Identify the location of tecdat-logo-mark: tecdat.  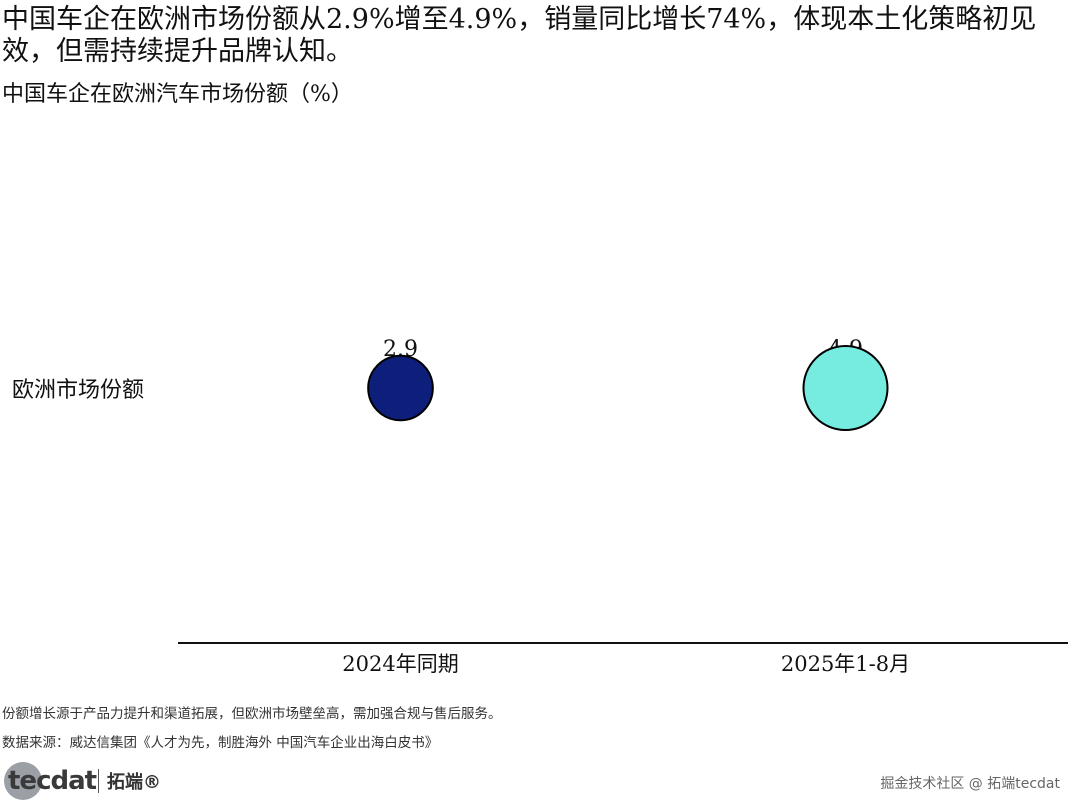
(50, 781).